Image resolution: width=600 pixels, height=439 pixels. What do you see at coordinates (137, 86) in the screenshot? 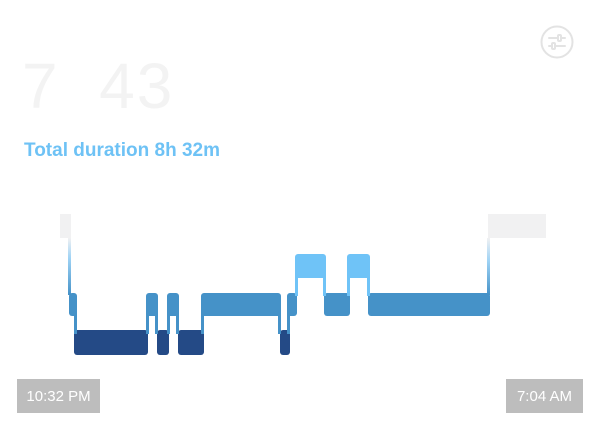
I see `wake-time-minutes: 43` at bounding box center [137, 86].